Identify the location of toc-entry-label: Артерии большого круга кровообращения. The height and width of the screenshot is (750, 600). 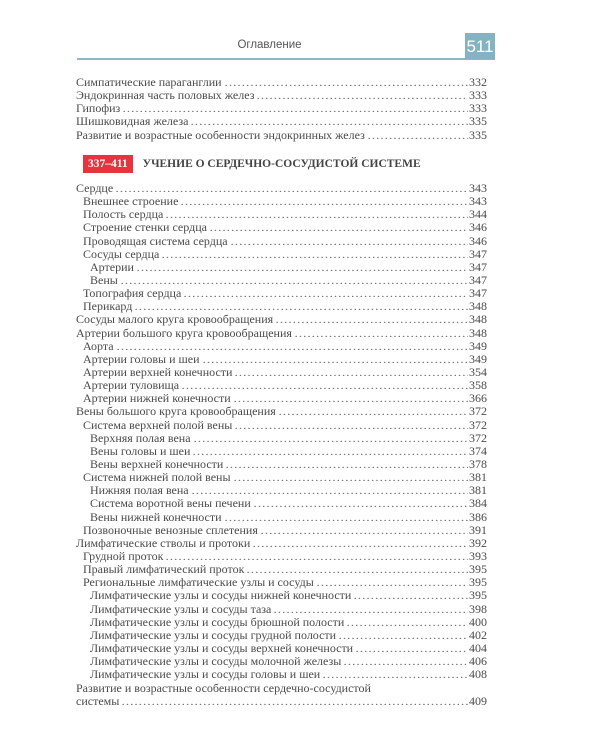
(184, 332).